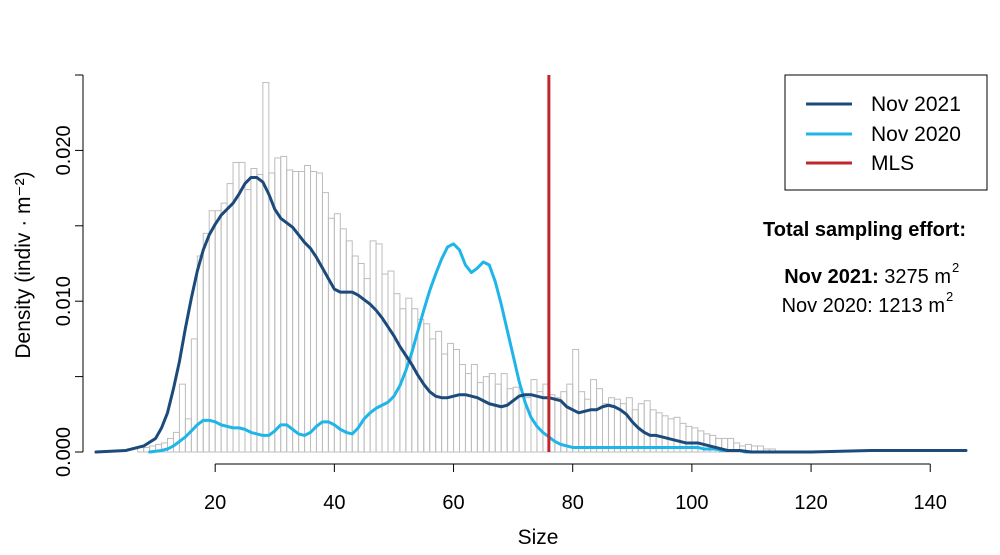  I want to click on legend-label-nov-2021: Nov 2021, so click(916, 104).